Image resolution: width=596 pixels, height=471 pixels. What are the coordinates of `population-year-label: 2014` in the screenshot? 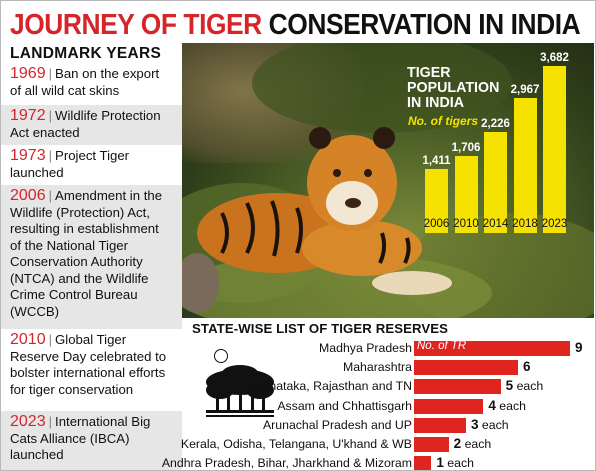 It's located at (495, 224).